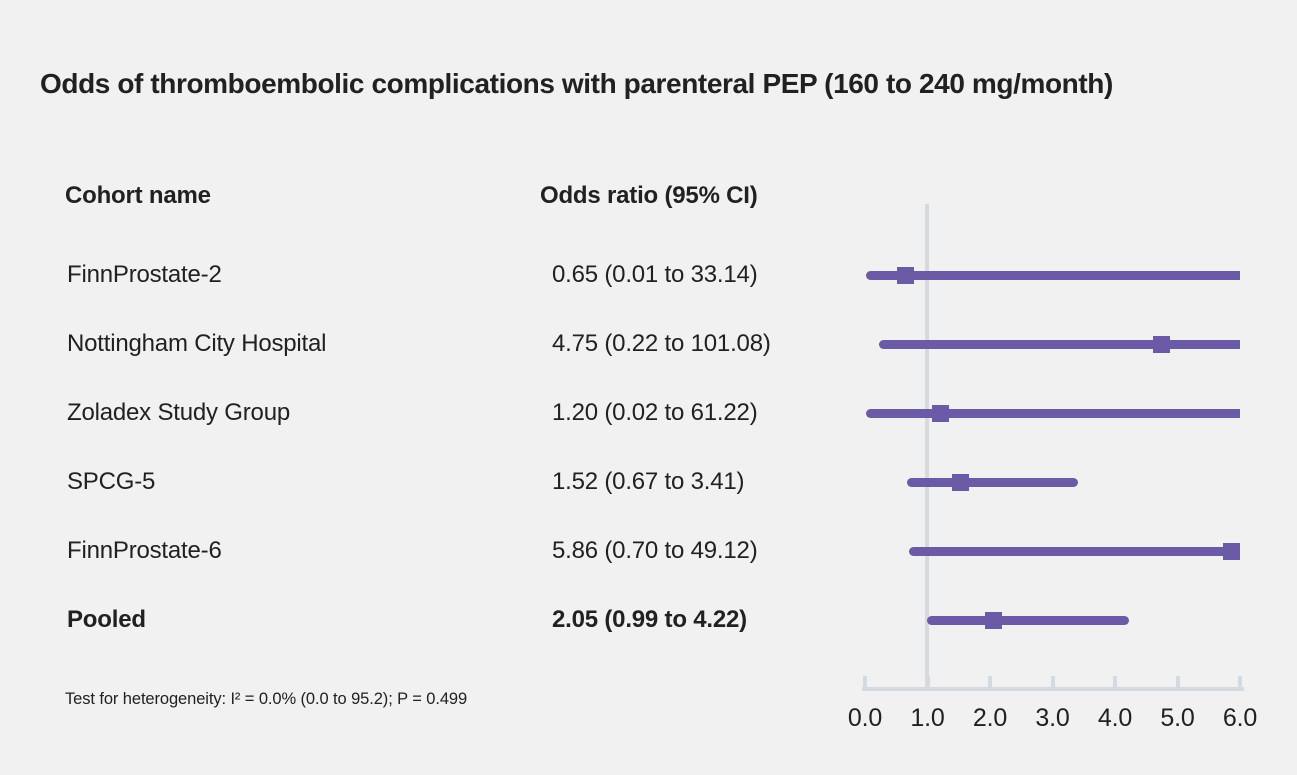 The image size is (1297, 775). What do you see at coordinates (649, 195) in the screenshot?
I see `column-header-odds-ratio: Odds ratio (95% CI)` at bounding box center [649, 195].